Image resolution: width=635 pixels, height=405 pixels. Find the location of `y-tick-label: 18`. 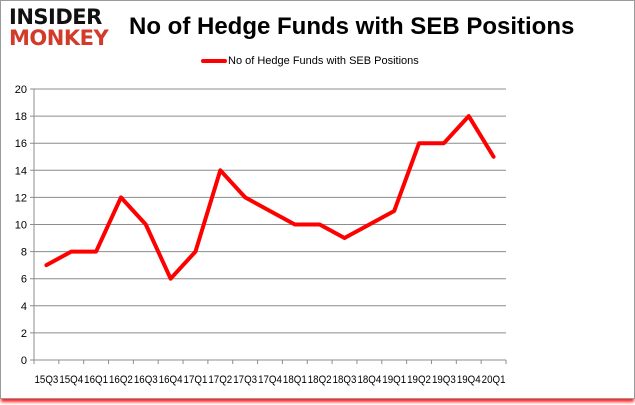

y-tick-label: 18 is located at coordinates (21, 117).